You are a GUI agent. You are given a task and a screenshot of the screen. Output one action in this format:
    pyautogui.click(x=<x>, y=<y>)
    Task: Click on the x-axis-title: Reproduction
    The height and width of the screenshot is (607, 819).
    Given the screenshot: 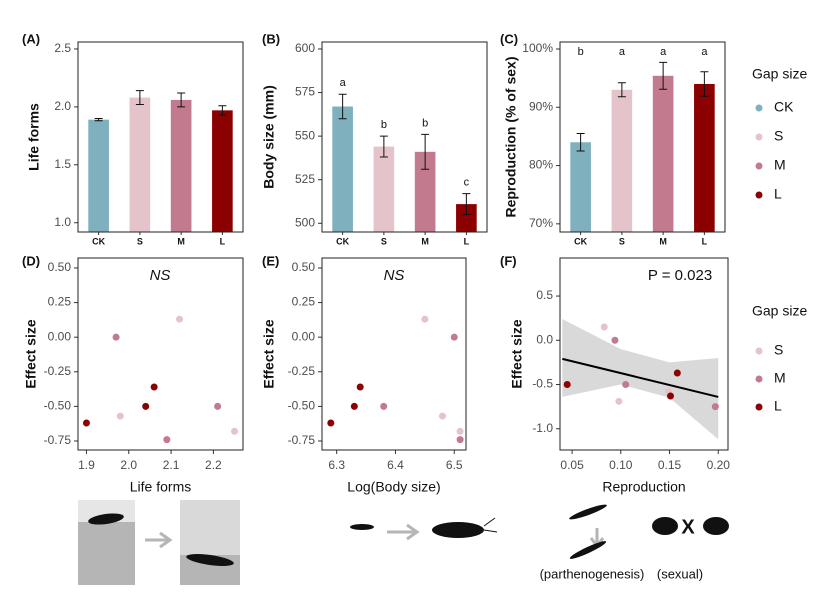 What is the action you would take?
    pyautogui.click(x=643, y=487)
    